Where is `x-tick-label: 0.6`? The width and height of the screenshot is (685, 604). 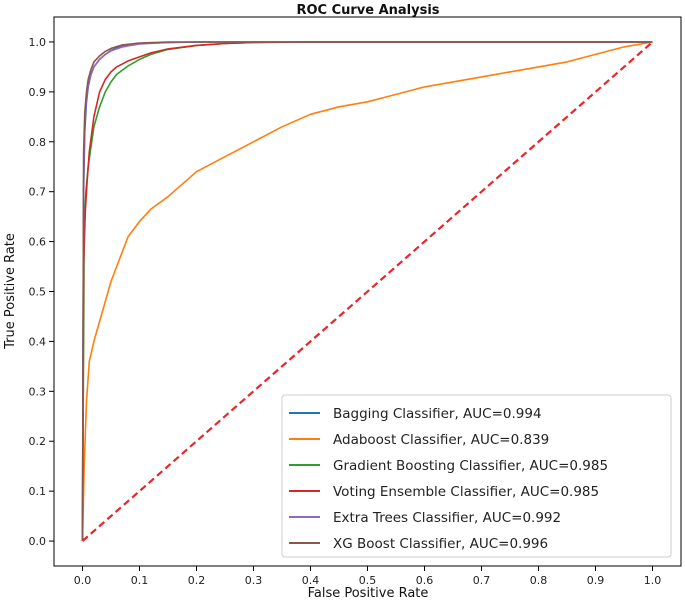 x-tick-label: 0.6 is located at coordinates (425, 580).